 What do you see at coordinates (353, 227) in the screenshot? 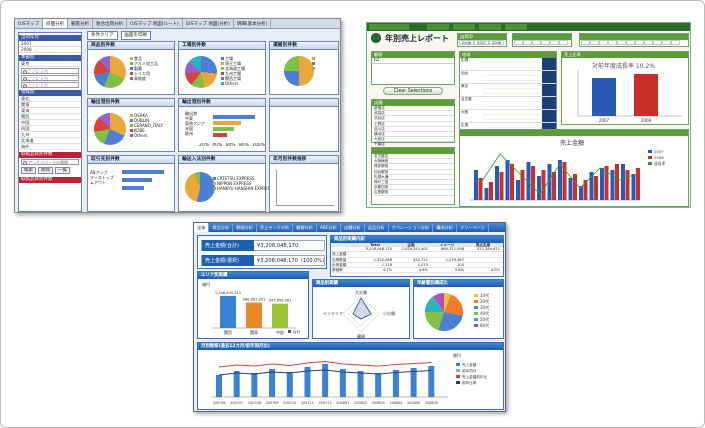
I see `tab-item: 店舗分析` at bounding box center [353, 227].